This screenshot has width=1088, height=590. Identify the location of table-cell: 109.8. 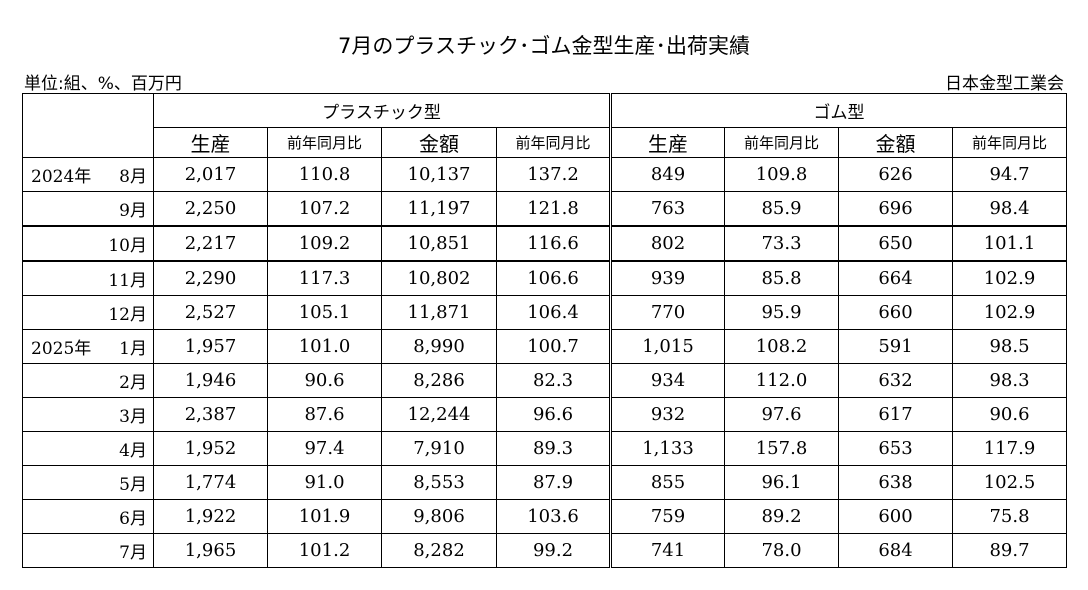
(781, 174).